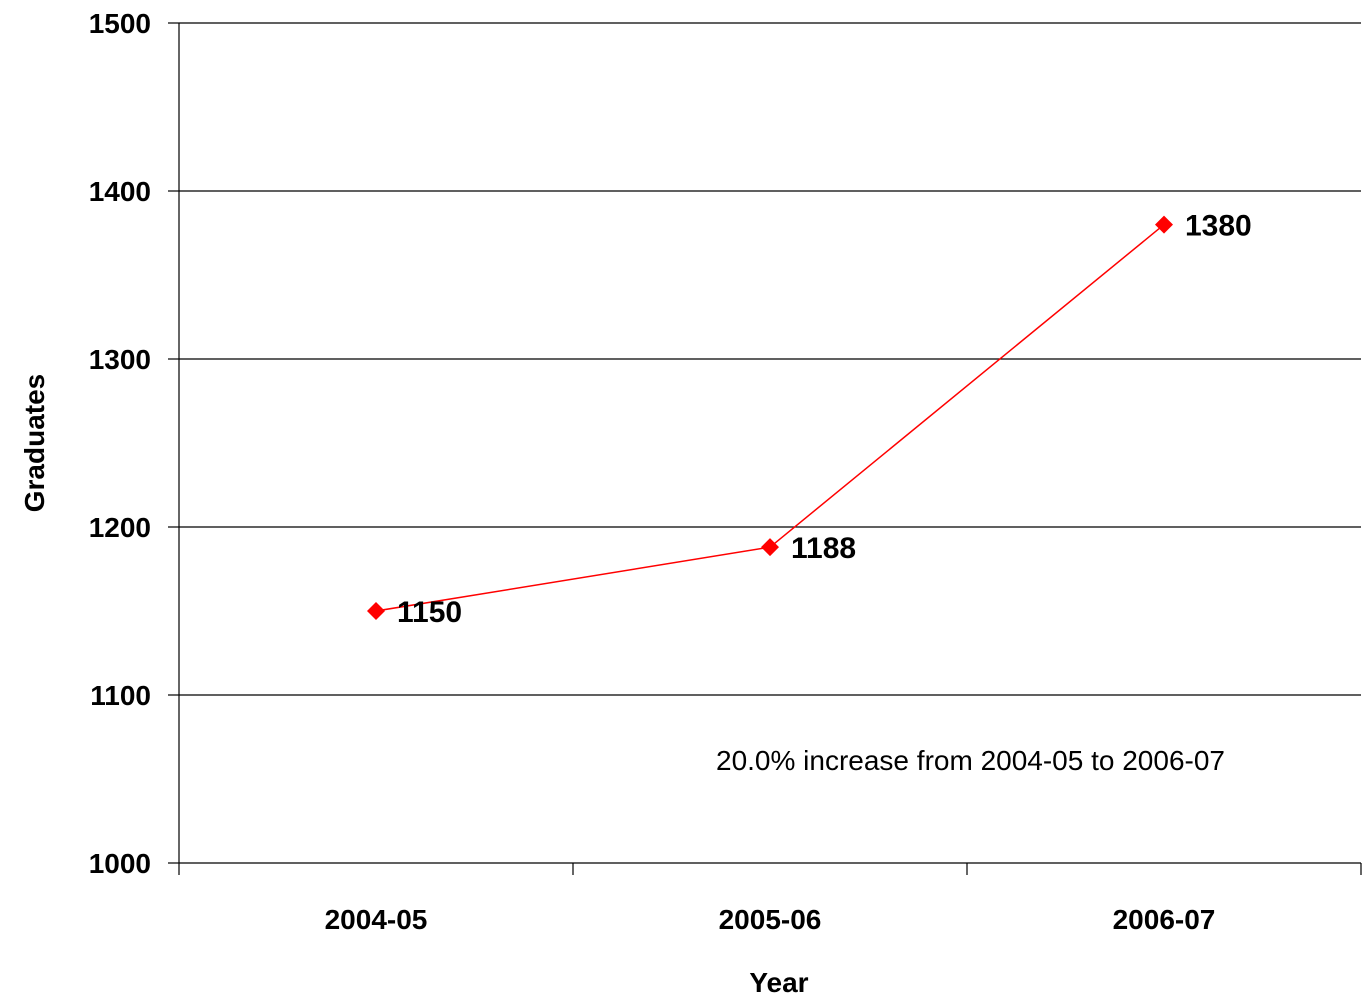 This screenshot has height=1000, width=1363. Describe the element at coordinates (823, 548) in the screenshot. I see `data-label: 1188` at that location.